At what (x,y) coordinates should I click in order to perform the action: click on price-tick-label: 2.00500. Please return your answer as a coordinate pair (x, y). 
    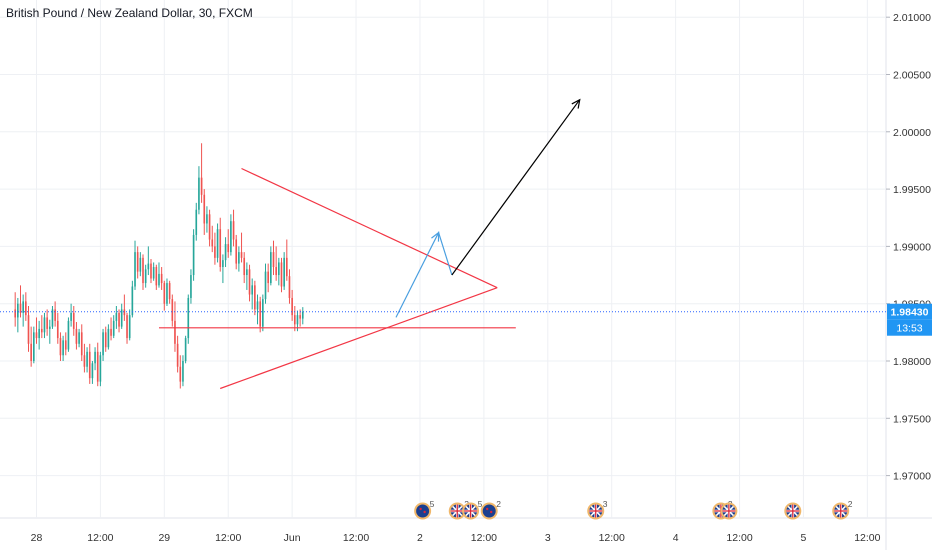
    Looking at the image, I should click on (912, 75).